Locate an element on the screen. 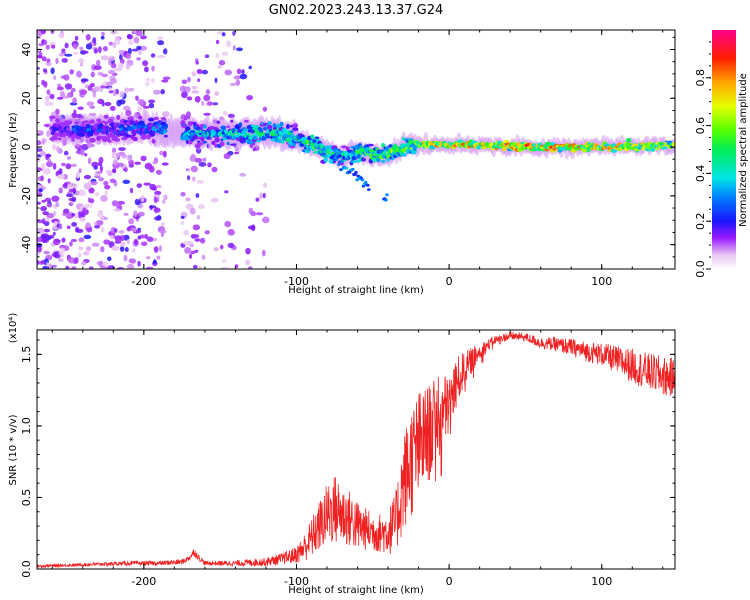  snr-y-tick-label: 0.0 is located at coordinates (26, 569).